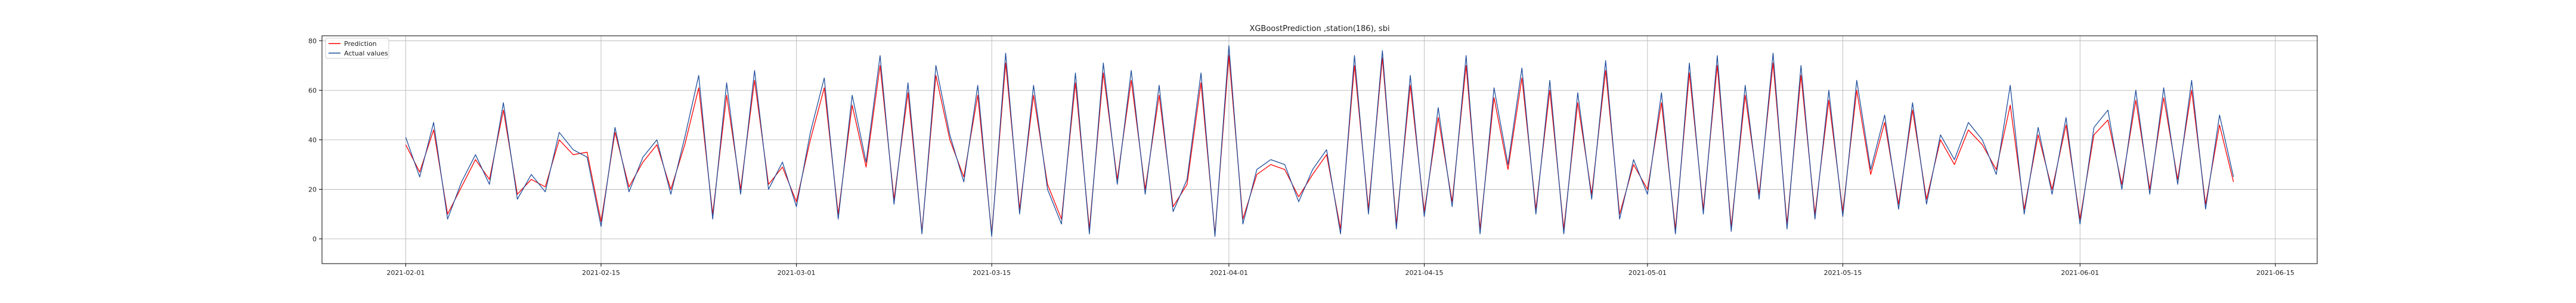 The image size is (2576, 303). Describe the element at coordinates (312, 90) in the screenshot. I see `y-tick-label: 60` at that location.